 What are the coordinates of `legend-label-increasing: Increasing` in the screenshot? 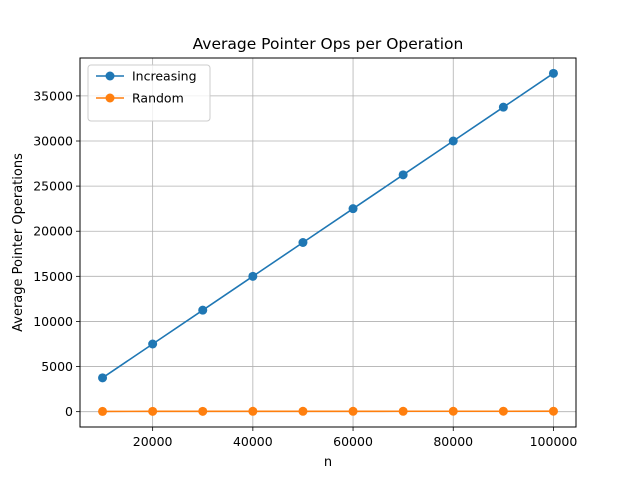 It's located at (164, 76).